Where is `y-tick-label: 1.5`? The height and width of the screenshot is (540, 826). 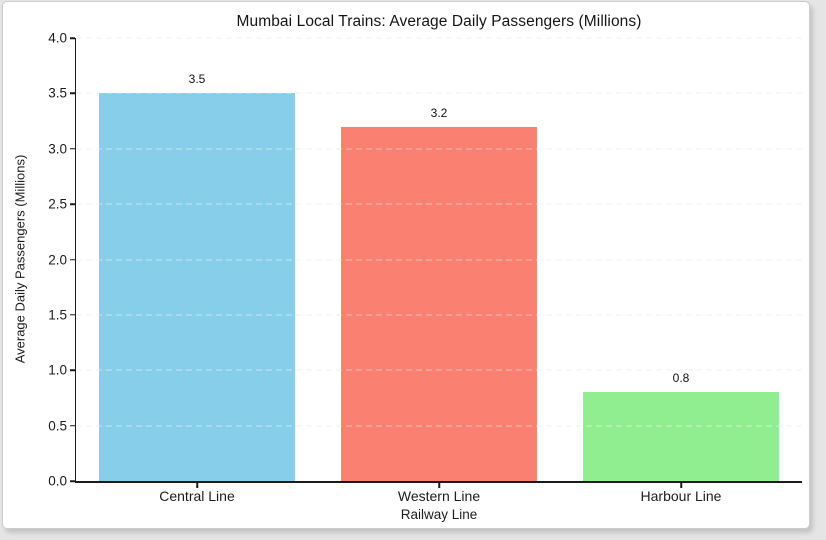 y-tick-label: 1.5 is located at coordinates (57, 315).